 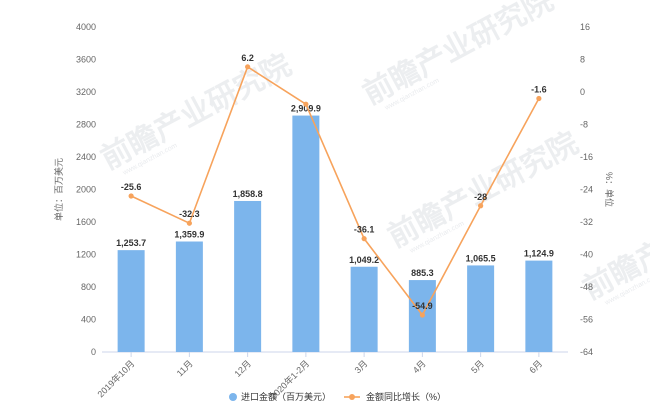 What do you see at coordinates (352, 397) in the screenshot?
I see `legend-marker-point` at bounding box center [352, 397].